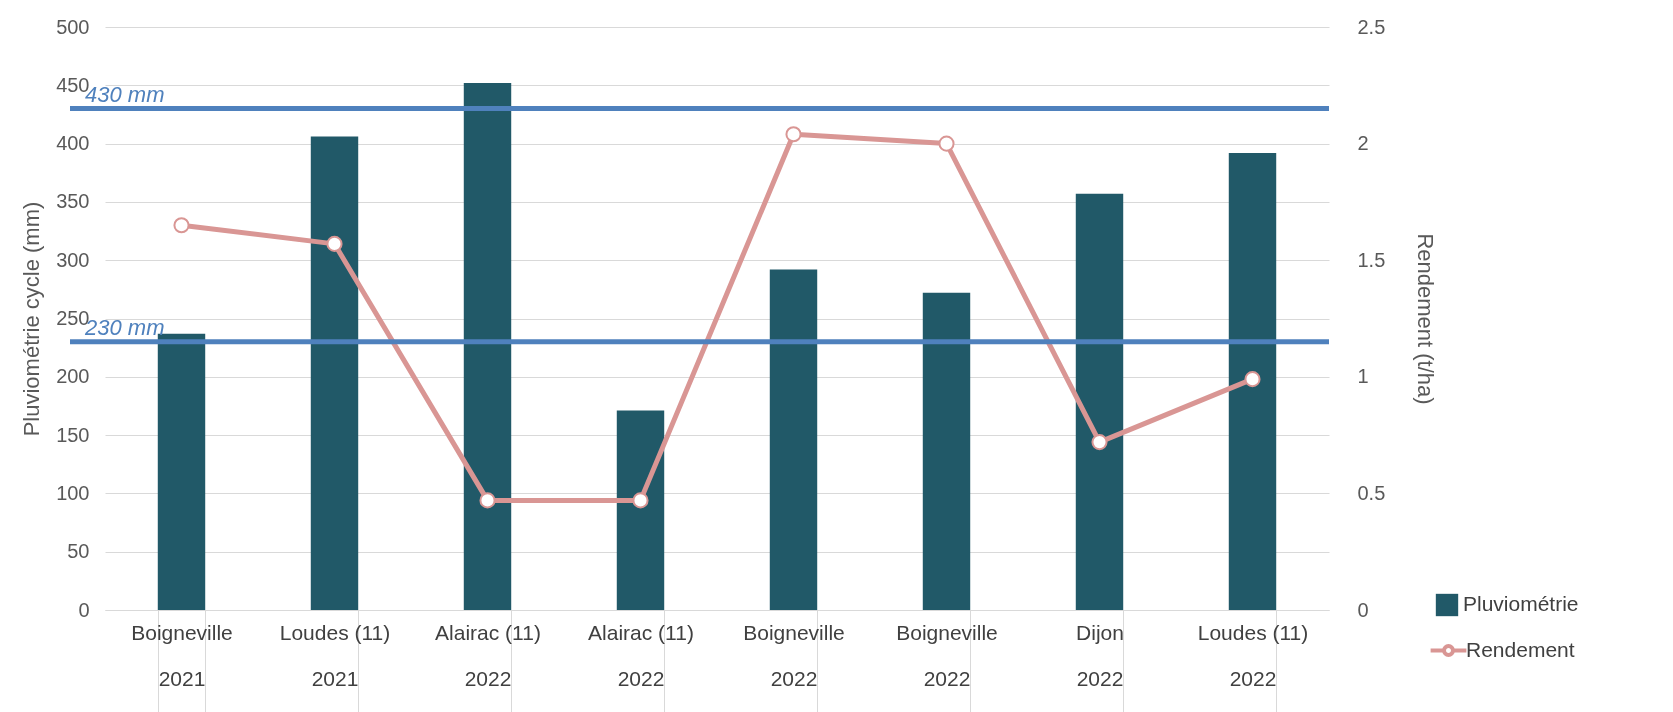 Image resolution: width=1673 pixels, height=712 pixels. I want to click on x-tick-label: Loudes (11) 2021, so click(335, 655).